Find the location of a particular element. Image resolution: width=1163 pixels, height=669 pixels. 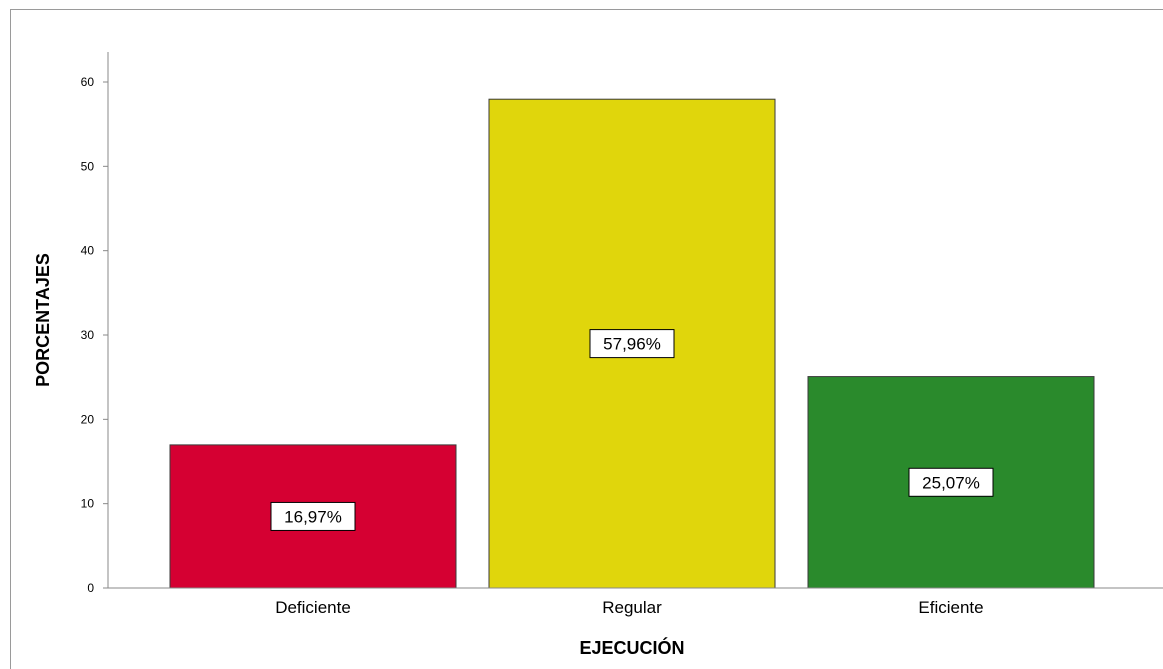

x-tick-label: Deficiente is located at coordinates (313, 607).